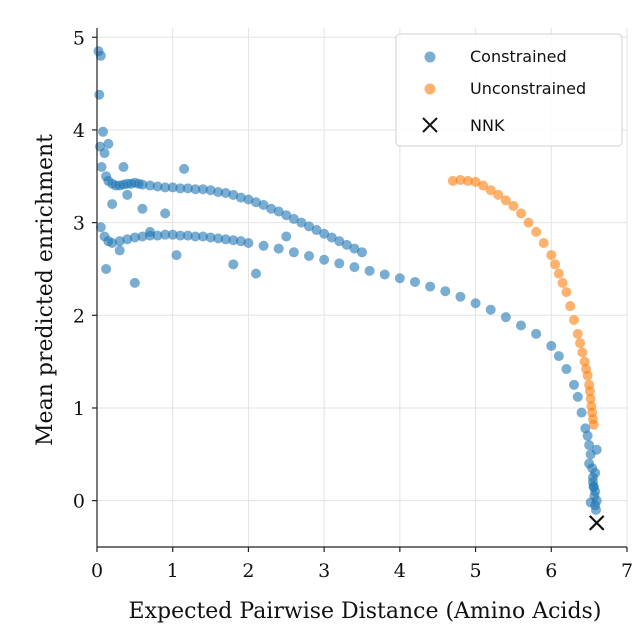  Describe the element at coordinates (627, 571) in the screenshot. I see `x-tick-label: 7` at that location.